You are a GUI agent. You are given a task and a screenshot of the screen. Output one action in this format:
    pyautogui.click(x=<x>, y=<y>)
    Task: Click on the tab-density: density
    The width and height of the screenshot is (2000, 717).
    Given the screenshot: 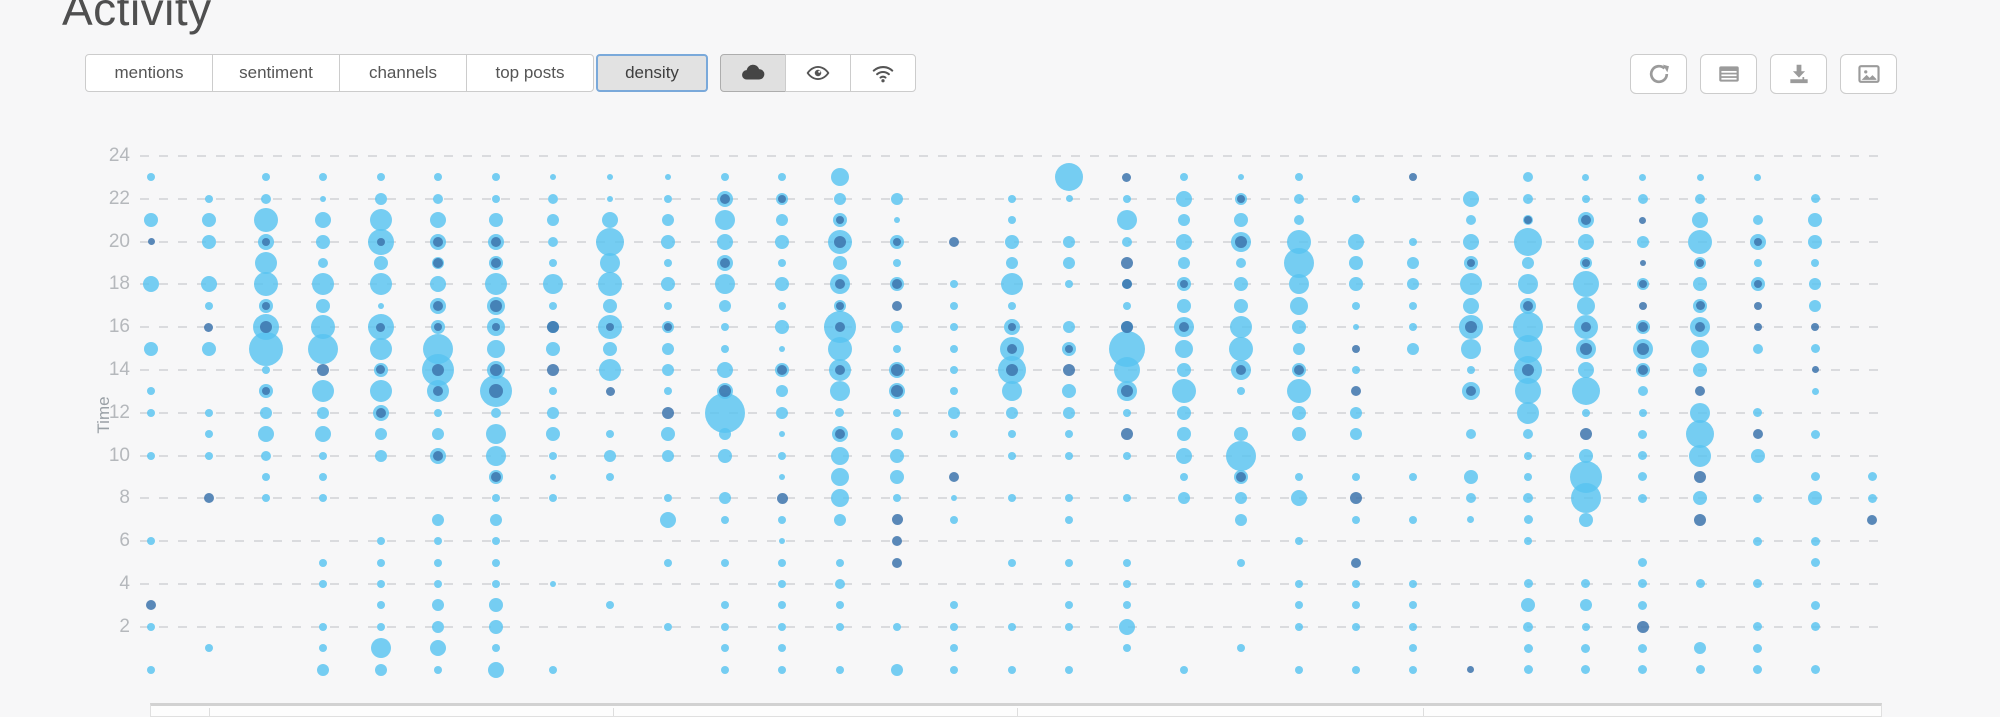 What is the action you would take?
    pyautogui.click(x=652, y=73)
    